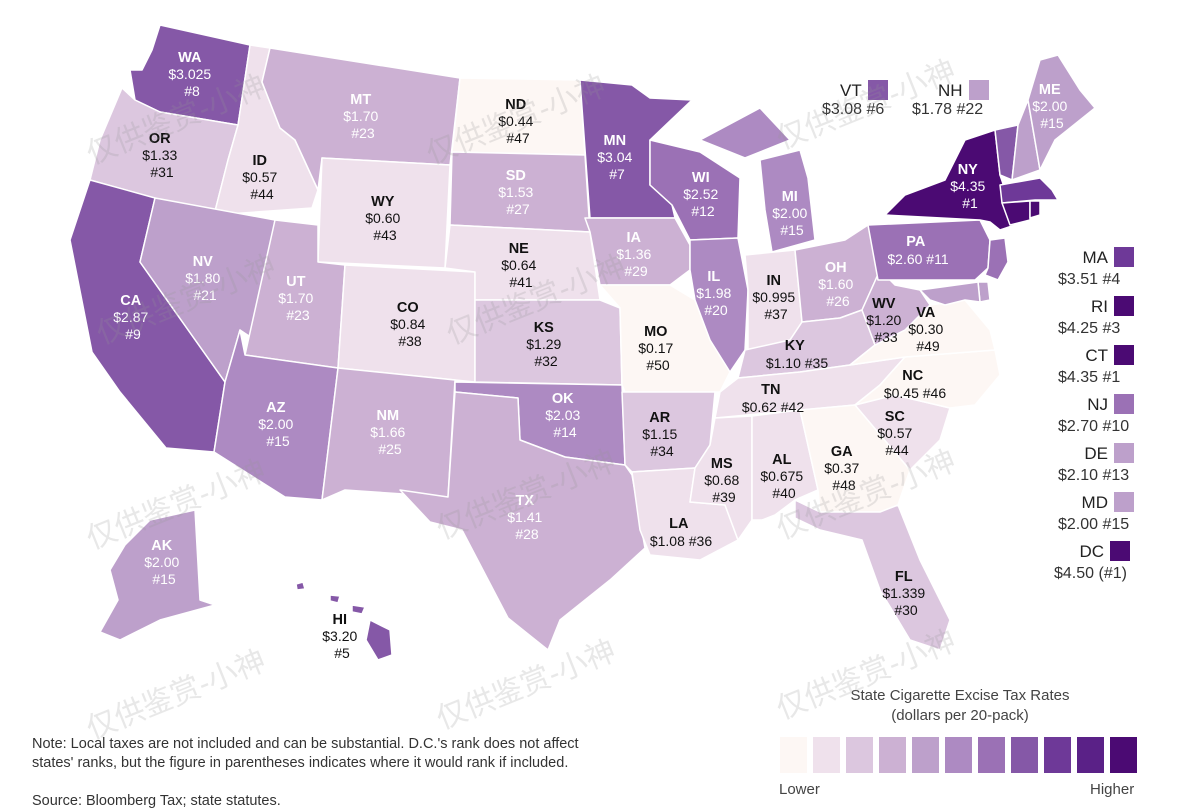 The width and height of the screenshot is (1177, 809). What do you see at coordinates (662, 434) in the screenshot?
I see `label-AR: AR $1.15 #34` at bounding box center [662, 434].